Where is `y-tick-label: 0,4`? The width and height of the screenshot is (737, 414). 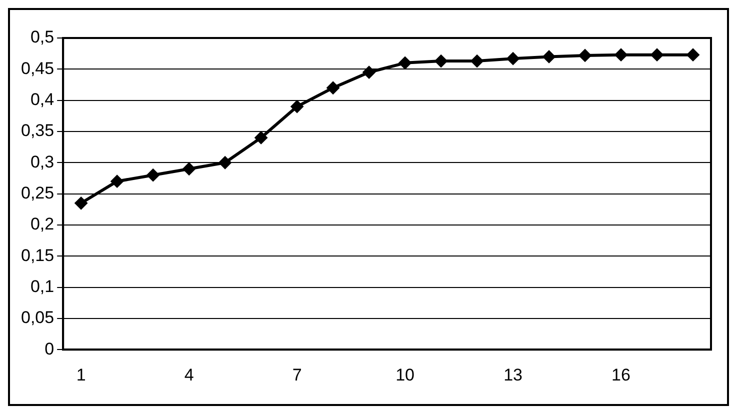 y-tick-label: 0,4 is located at coordinates (42, 100).